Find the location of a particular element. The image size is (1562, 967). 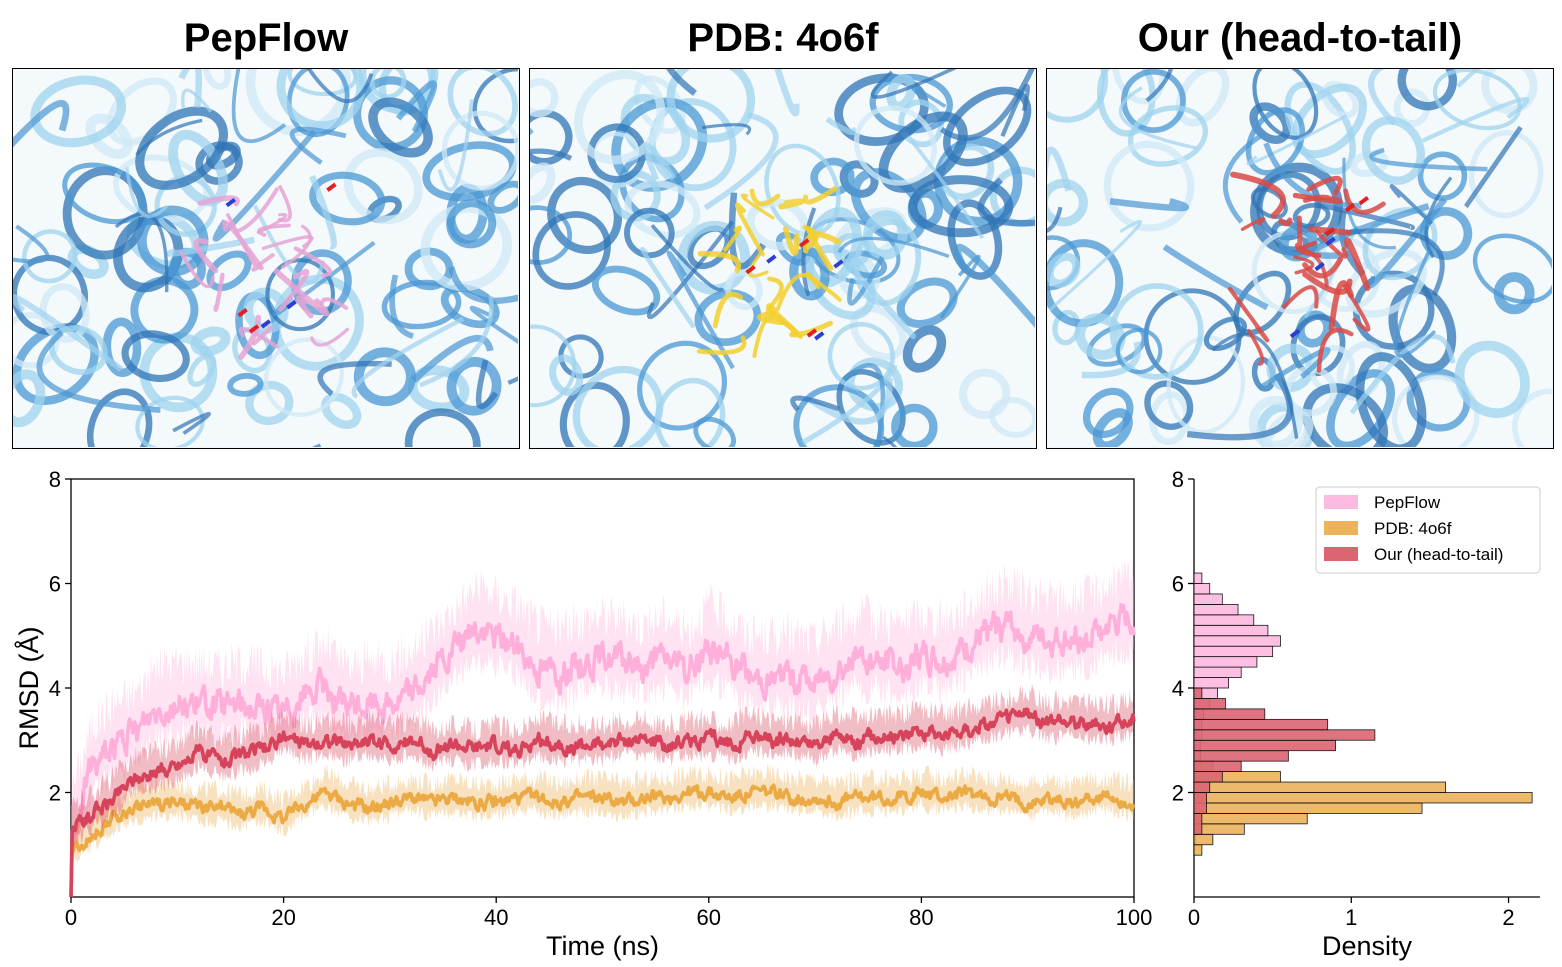

legend-label: PDB: 4o6f is located at coordinates (1413, 528).